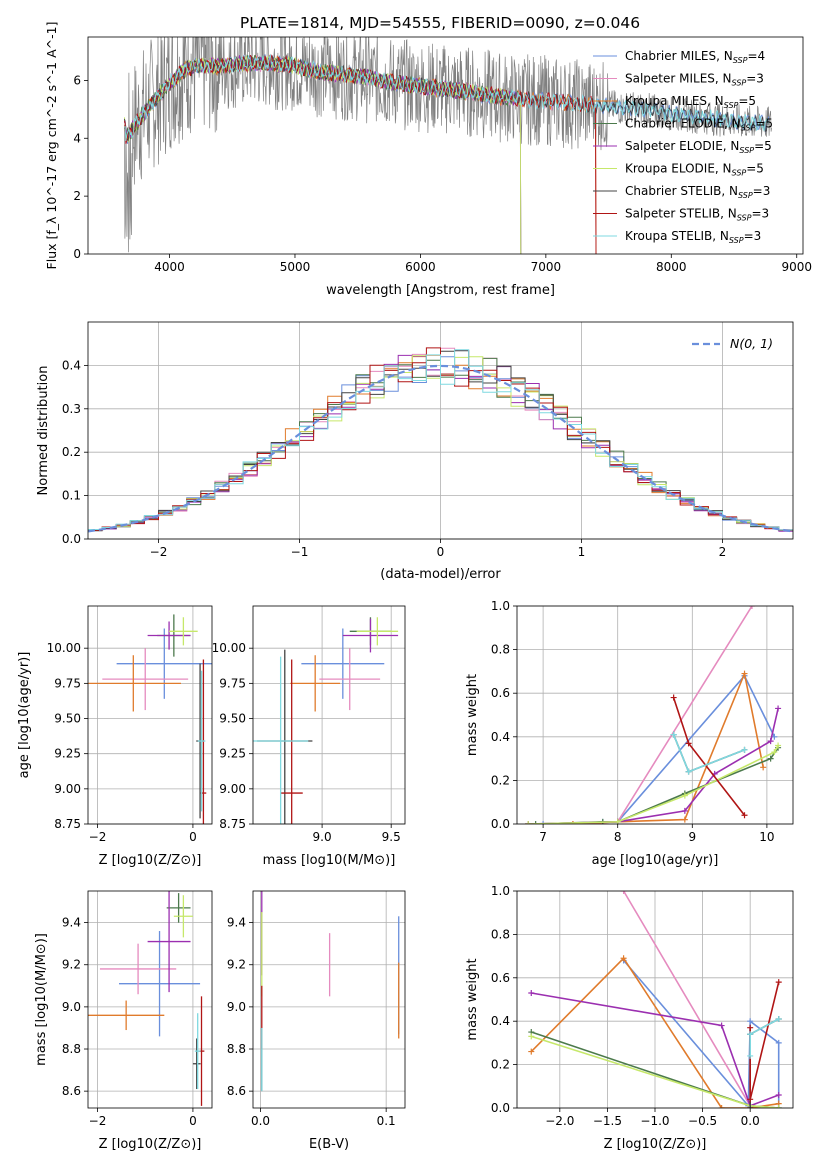 Image resolution: width=819 pixels, height=1170 pixels. What do you see at coordinates (236, 1007) in the screenshot?
I see `y-tick-label: 9.0` at bounding box center [236, 1007].